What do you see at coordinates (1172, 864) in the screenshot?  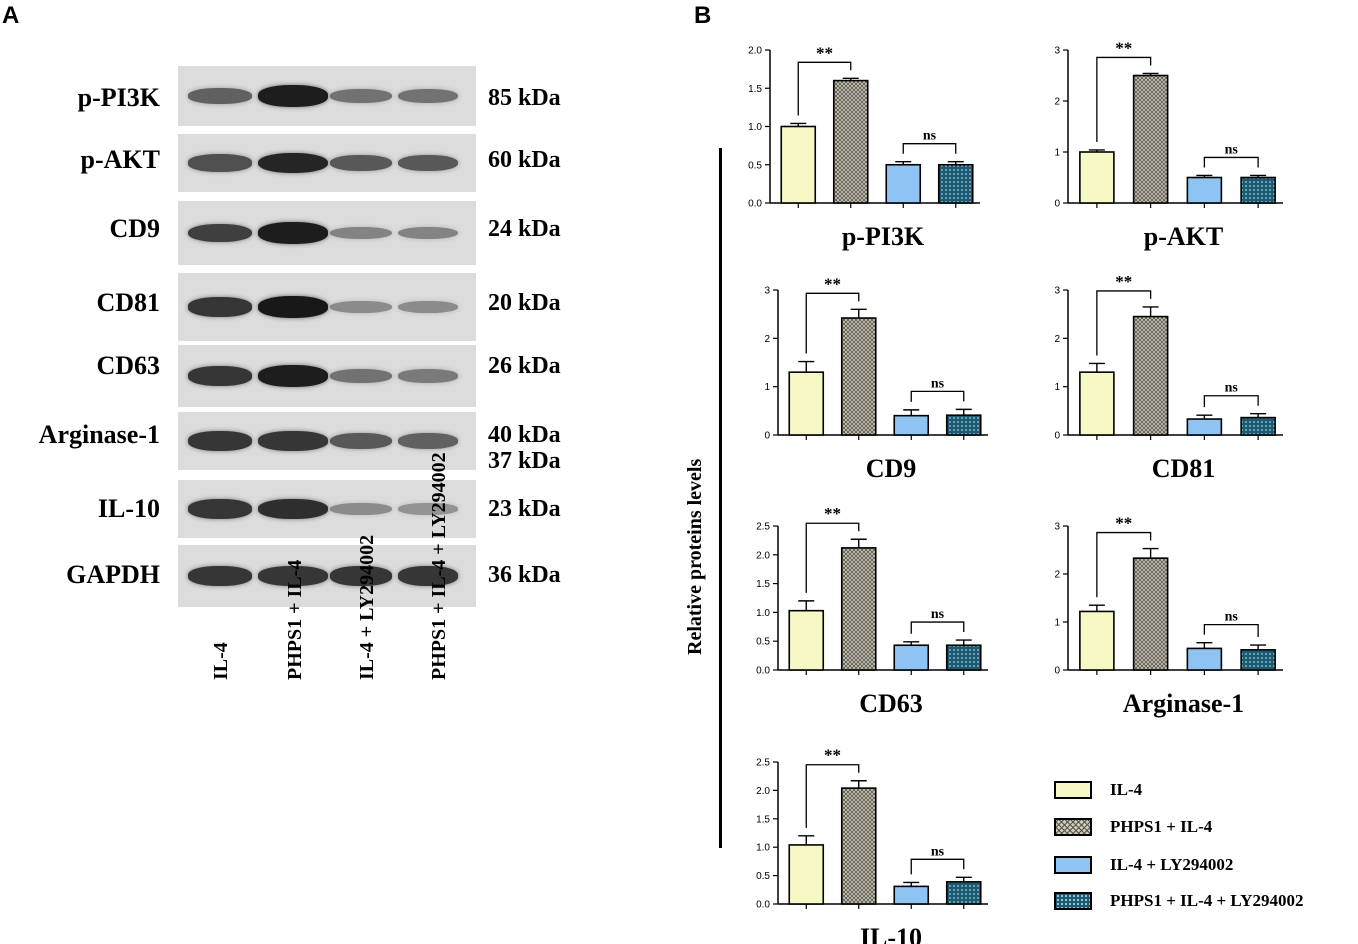 I see `legend-label: IL-4 + LY294002` at bounding box center [1172, 864].